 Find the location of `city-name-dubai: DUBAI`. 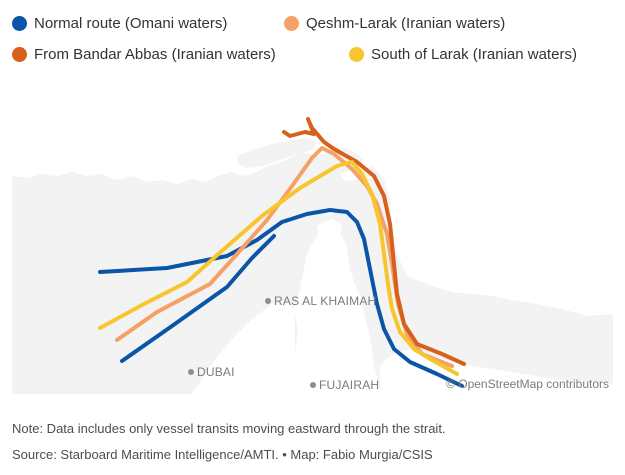

city-name-dubai: DUBAI is located at coordinates (216, 372).